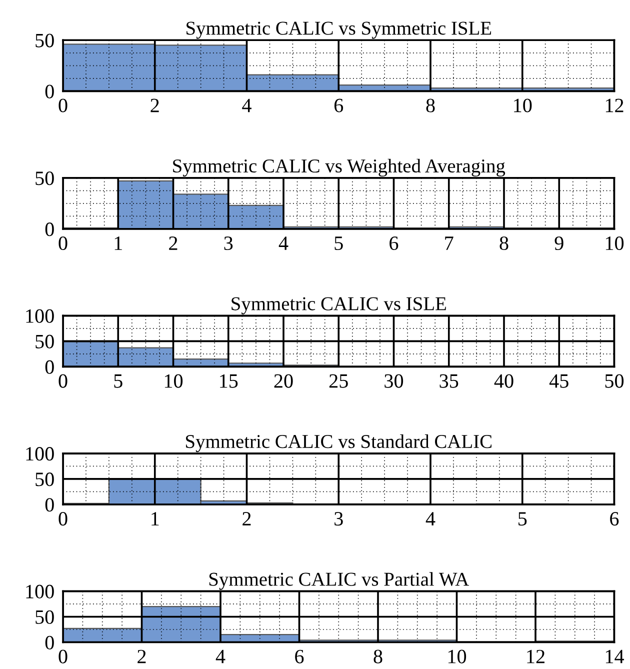 The height and width of the screenshot is (669, 630). What do you see at coordinates (339, 581) in the screenshot?
I see `chart-title: Symmetric CALIC vs Partial WA` at bounding box center [339, 581].